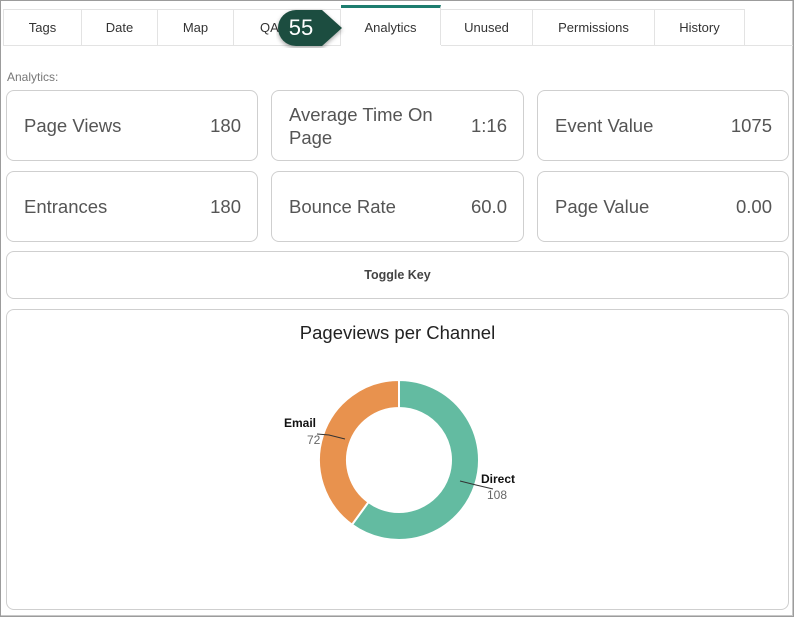 This screenshot has width=796, height=619. Describe the element at coordinates (42, 27) in the screenshot. I see `tab-tags: Tags` at that location.